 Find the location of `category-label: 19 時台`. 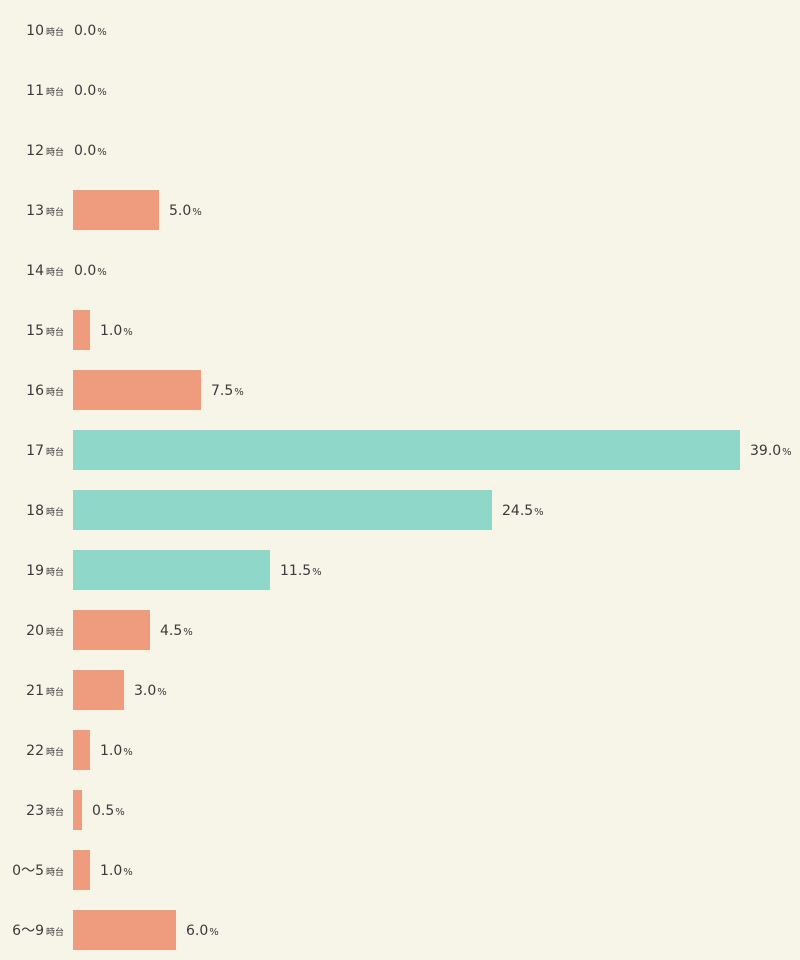

category-label: 19 時台 is located at coordinates (32, 570).